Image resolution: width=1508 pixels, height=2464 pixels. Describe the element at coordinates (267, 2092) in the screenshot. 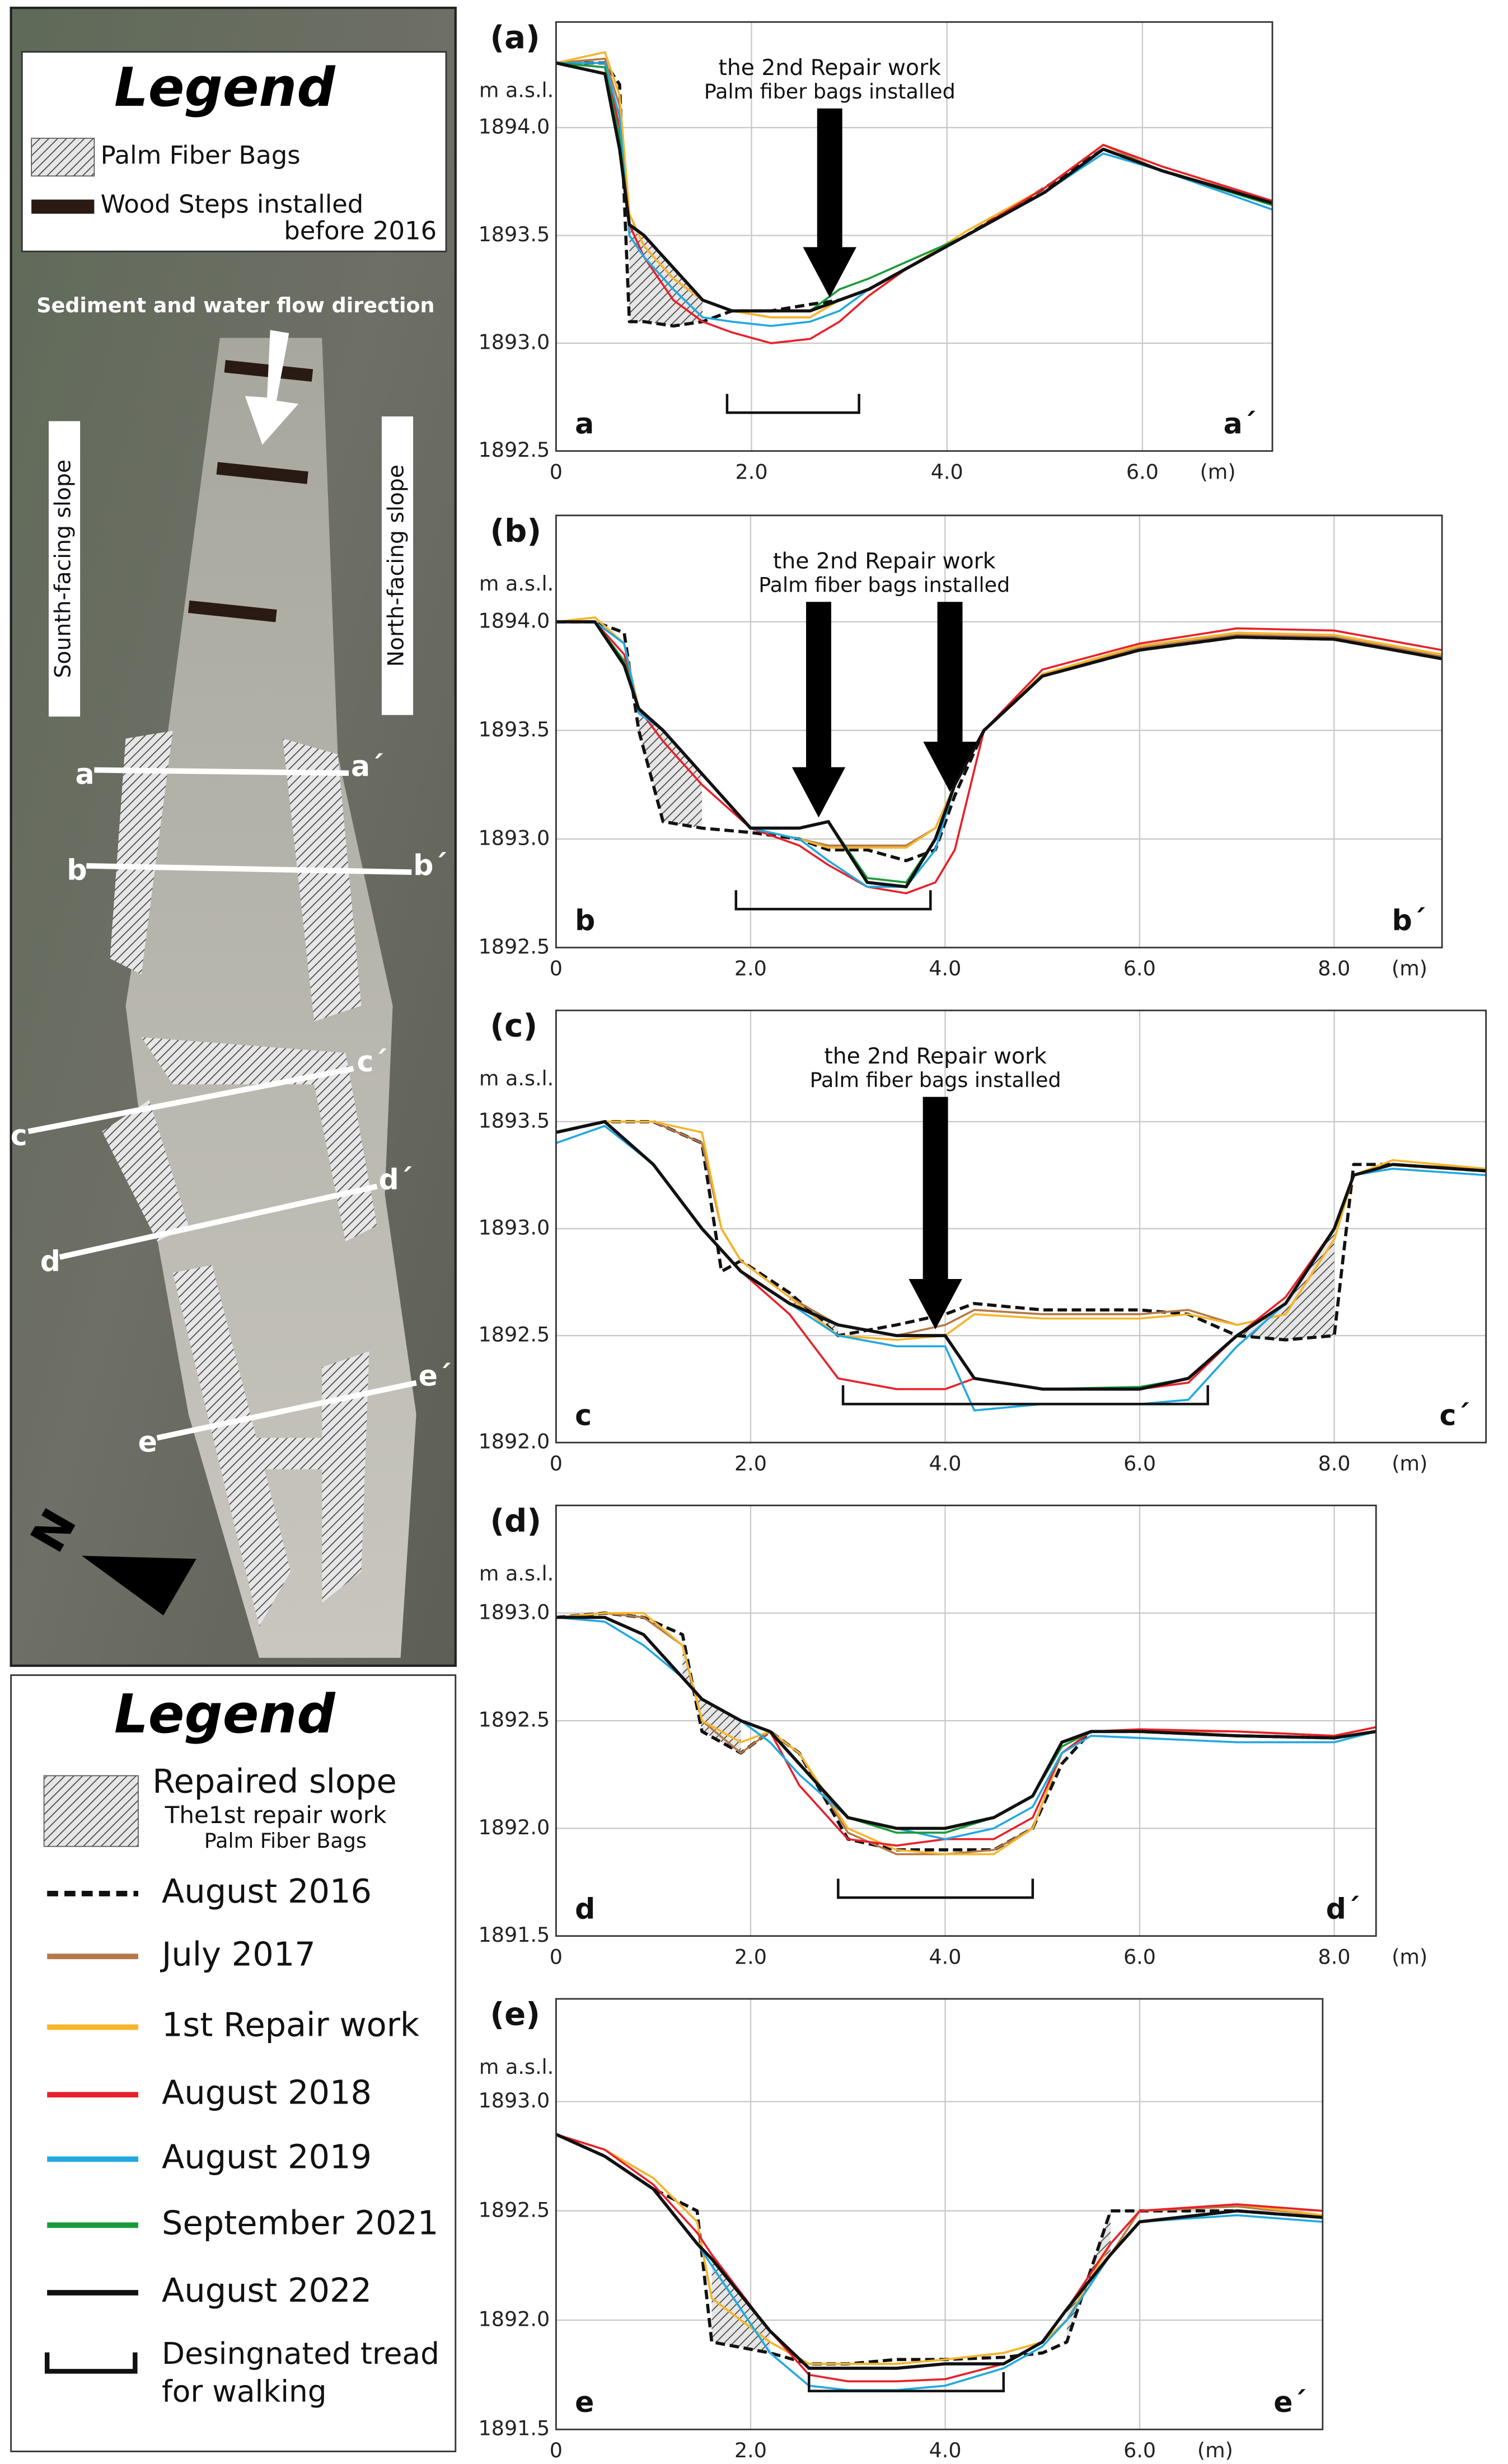

I see `legend-label: August 2018` at that location.